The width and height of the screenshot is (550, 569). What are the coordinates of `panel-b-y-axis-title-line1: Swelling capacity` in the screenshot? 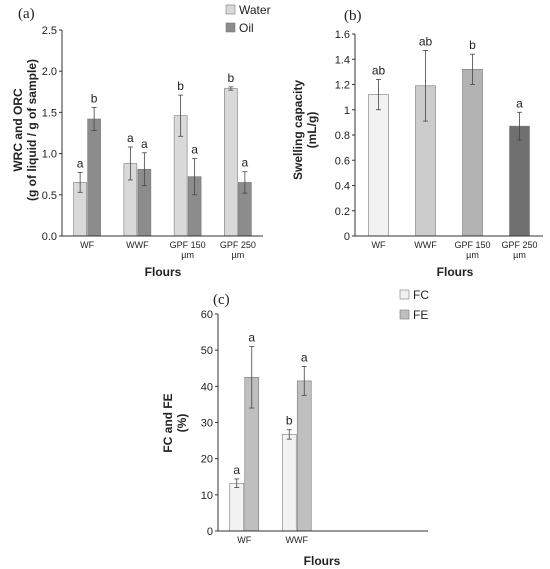 It's located at (298, 130).